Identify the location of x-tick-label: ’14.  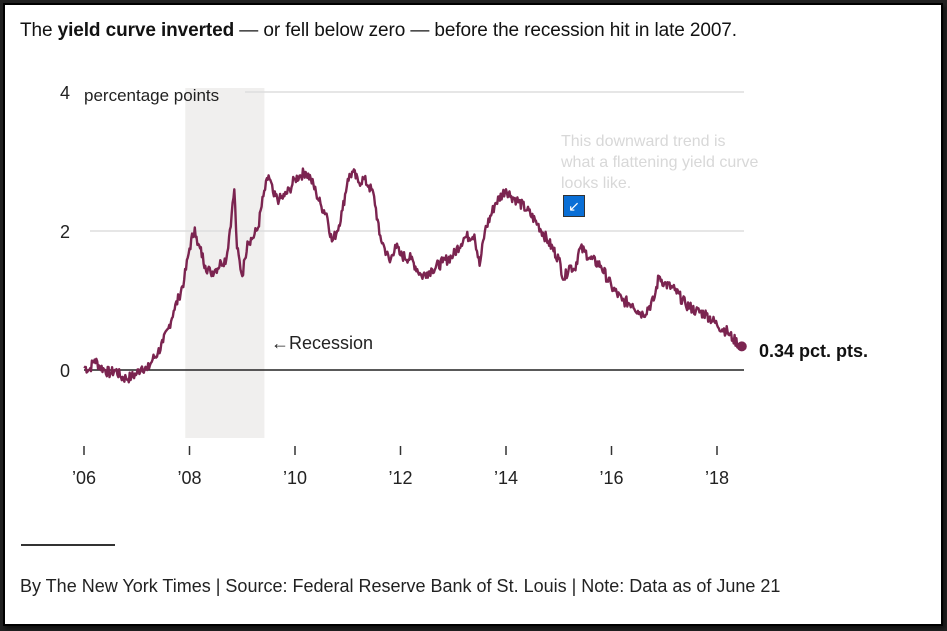
(506, 478).